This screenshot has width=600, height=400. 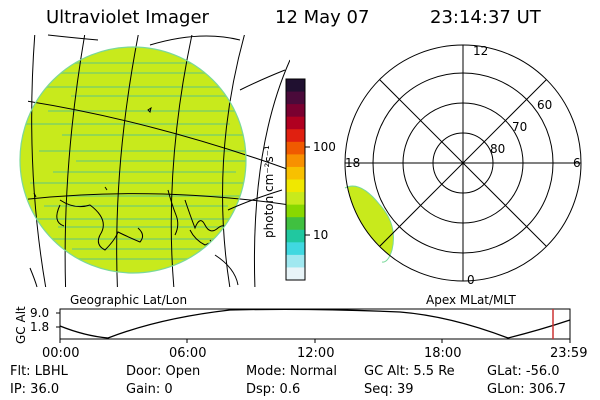 I want to click on observation-time: 23:14:37 UT, so click(x=485, y=17).